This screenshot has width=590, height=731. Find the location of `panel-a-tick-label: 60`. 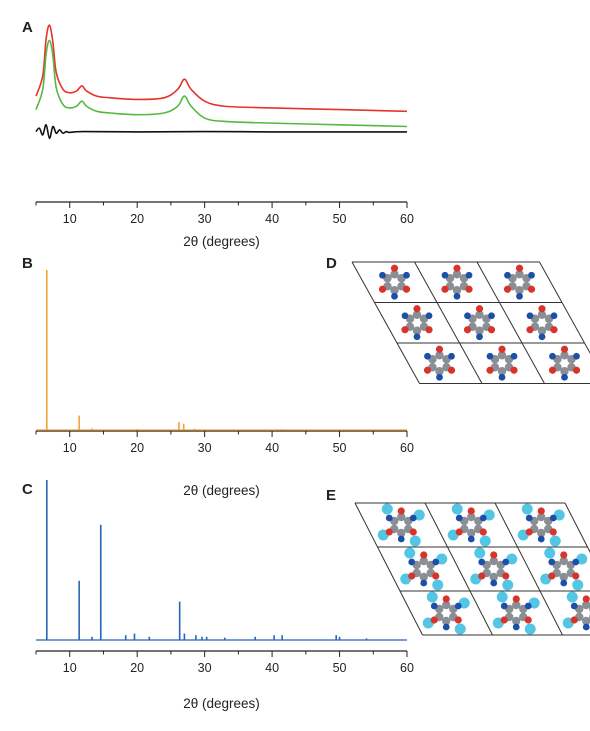

panel-a-tick-label: 60 is located at coordinates (407, 219).